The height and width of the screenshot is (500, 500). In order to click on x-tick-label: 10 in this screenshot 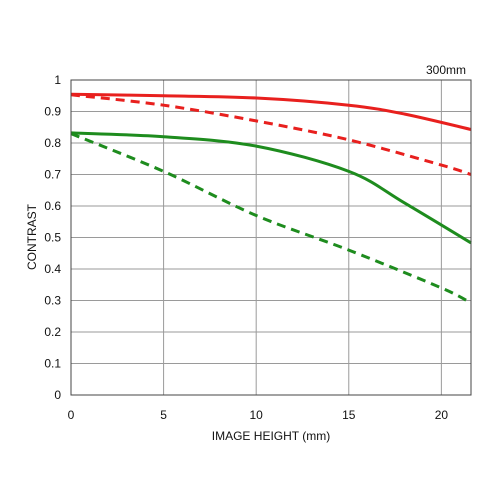, I will do `click(257, 415)`.